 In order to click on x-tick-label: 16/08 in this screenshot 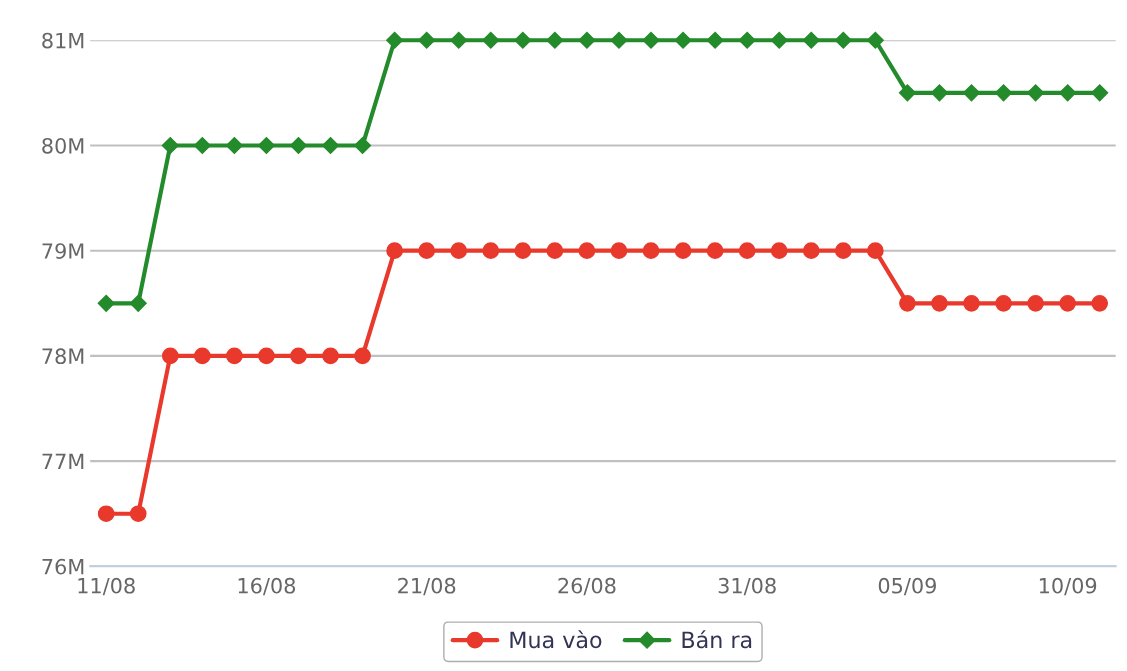, I will do `click(267, 586)`.